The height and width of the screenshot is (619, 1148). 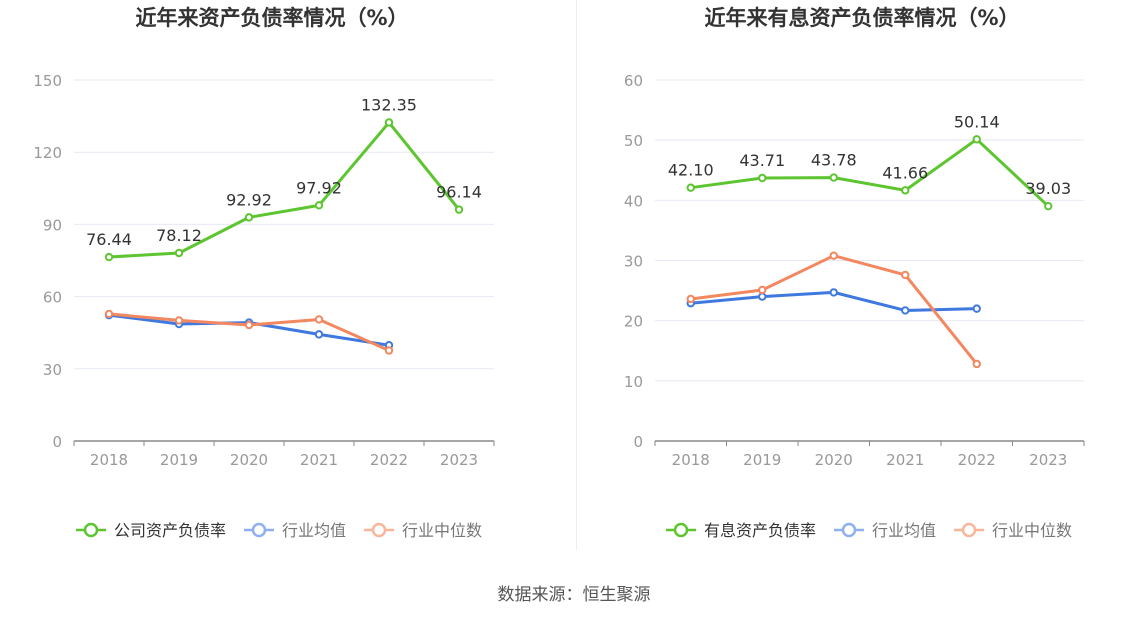 I want to click on legend-label: 有息资产负债率, so click(x=760, y=530).